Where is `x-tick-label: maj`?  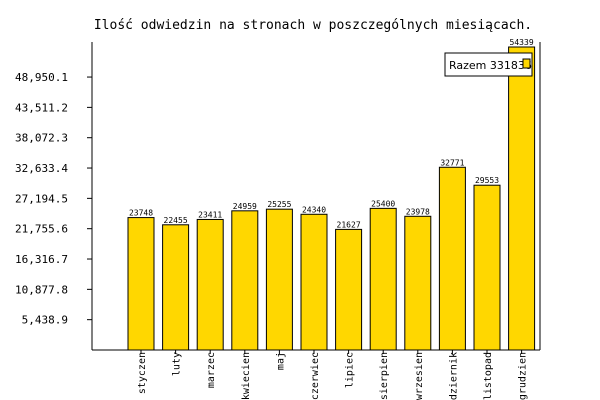 x-tick-label: maj is located at coordinates (280, 361).